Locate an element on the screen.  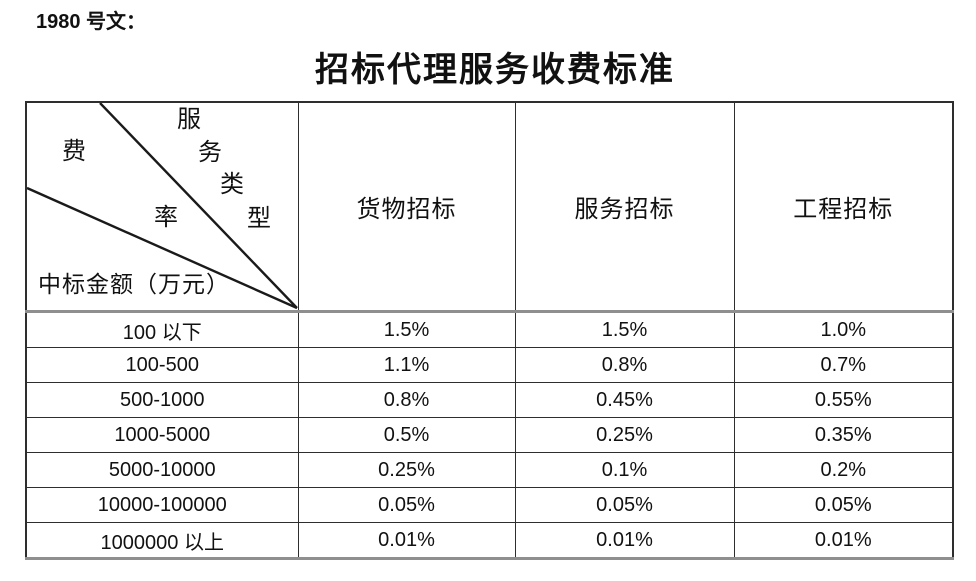
doc-number-label: 1980 号文： is located at coordinates (91, 22).